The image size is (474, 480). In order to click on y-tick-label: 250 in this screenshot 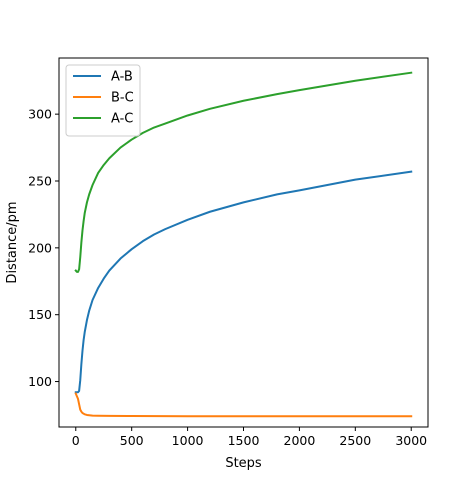, I will do `click(40, 181)`.